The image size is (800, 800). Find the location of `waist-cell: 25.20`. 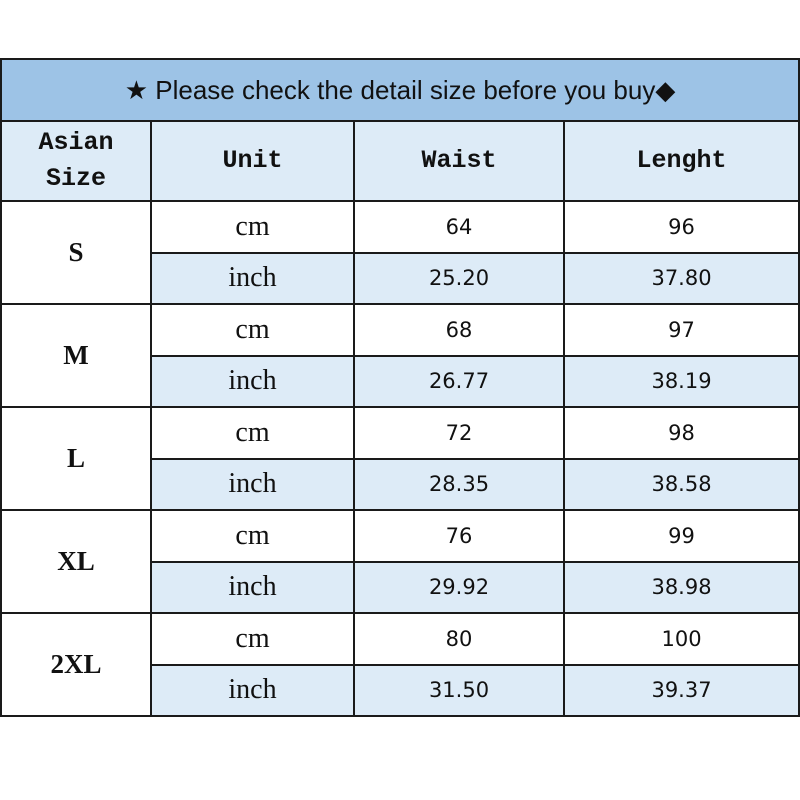

waist-cell: 25.20 is located at coordinates (459, 278).